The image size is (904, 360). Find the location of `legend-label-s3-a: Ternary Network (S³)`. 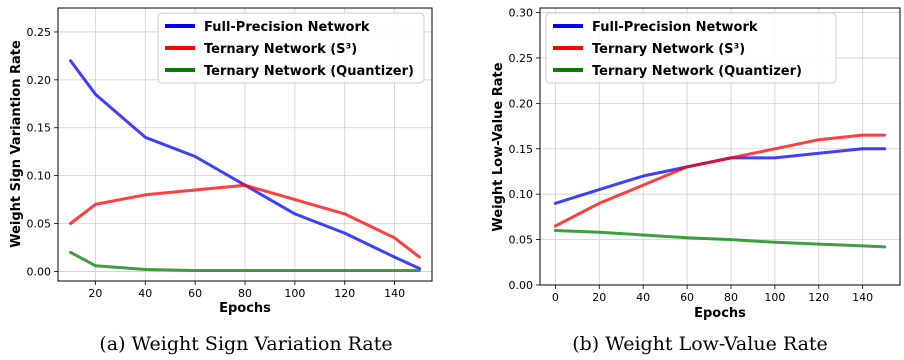

legend-label-s3-a: Ternary Network (S³) is located at coordinates (280, 49).